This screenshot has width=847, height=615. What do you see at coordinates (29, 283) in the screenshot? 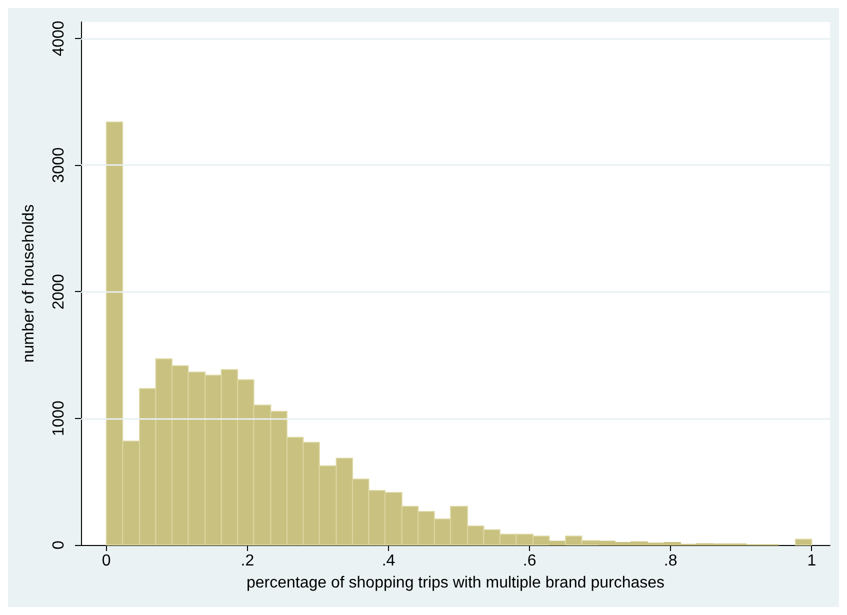
I see `y-axis-title: number of households` at bounding box center [29, 283].